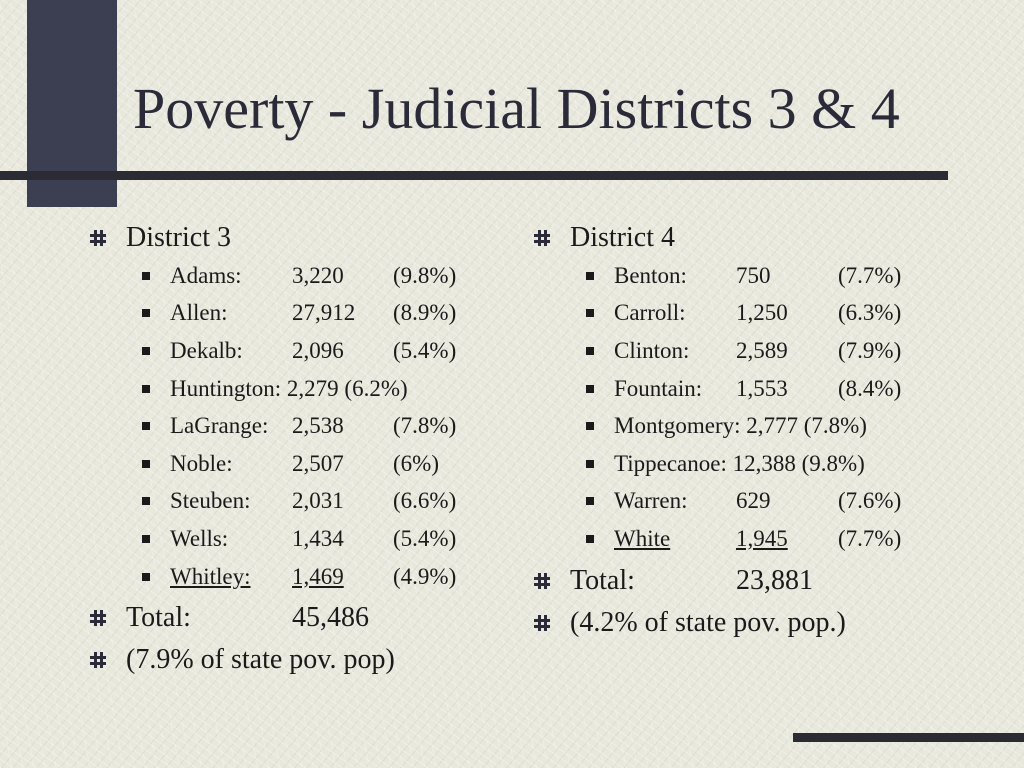 The image size is (1024, 768). I want to click on county-count: 3,220, so click(318, 275).